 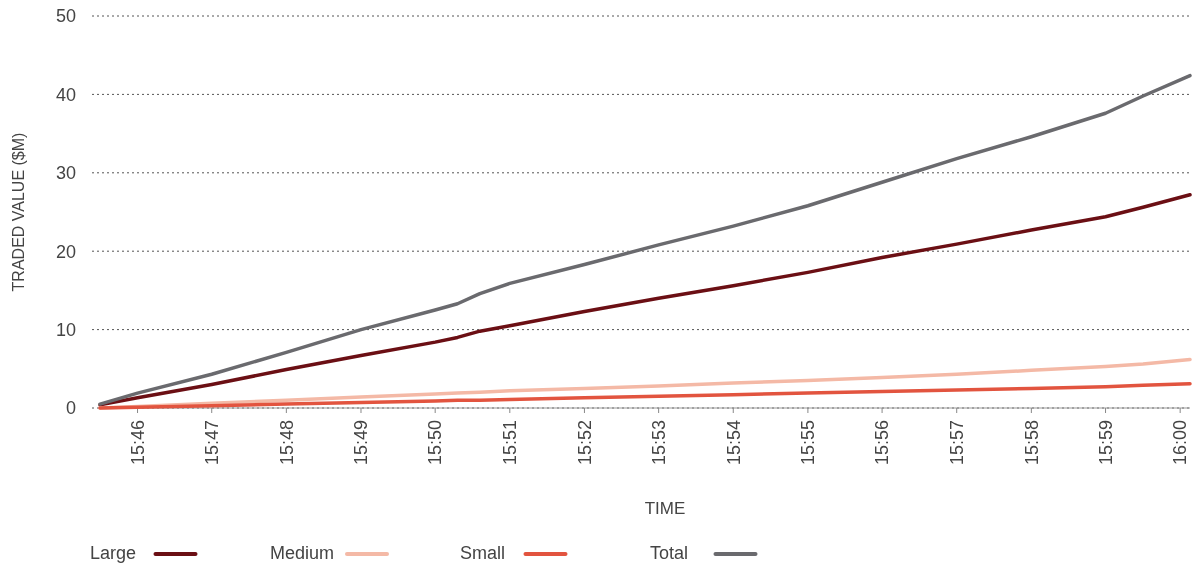 What do you see at coordinates (70, 408) in the screenshot?
I see `y-tick-label: 0` at bounding box center [70, 408].